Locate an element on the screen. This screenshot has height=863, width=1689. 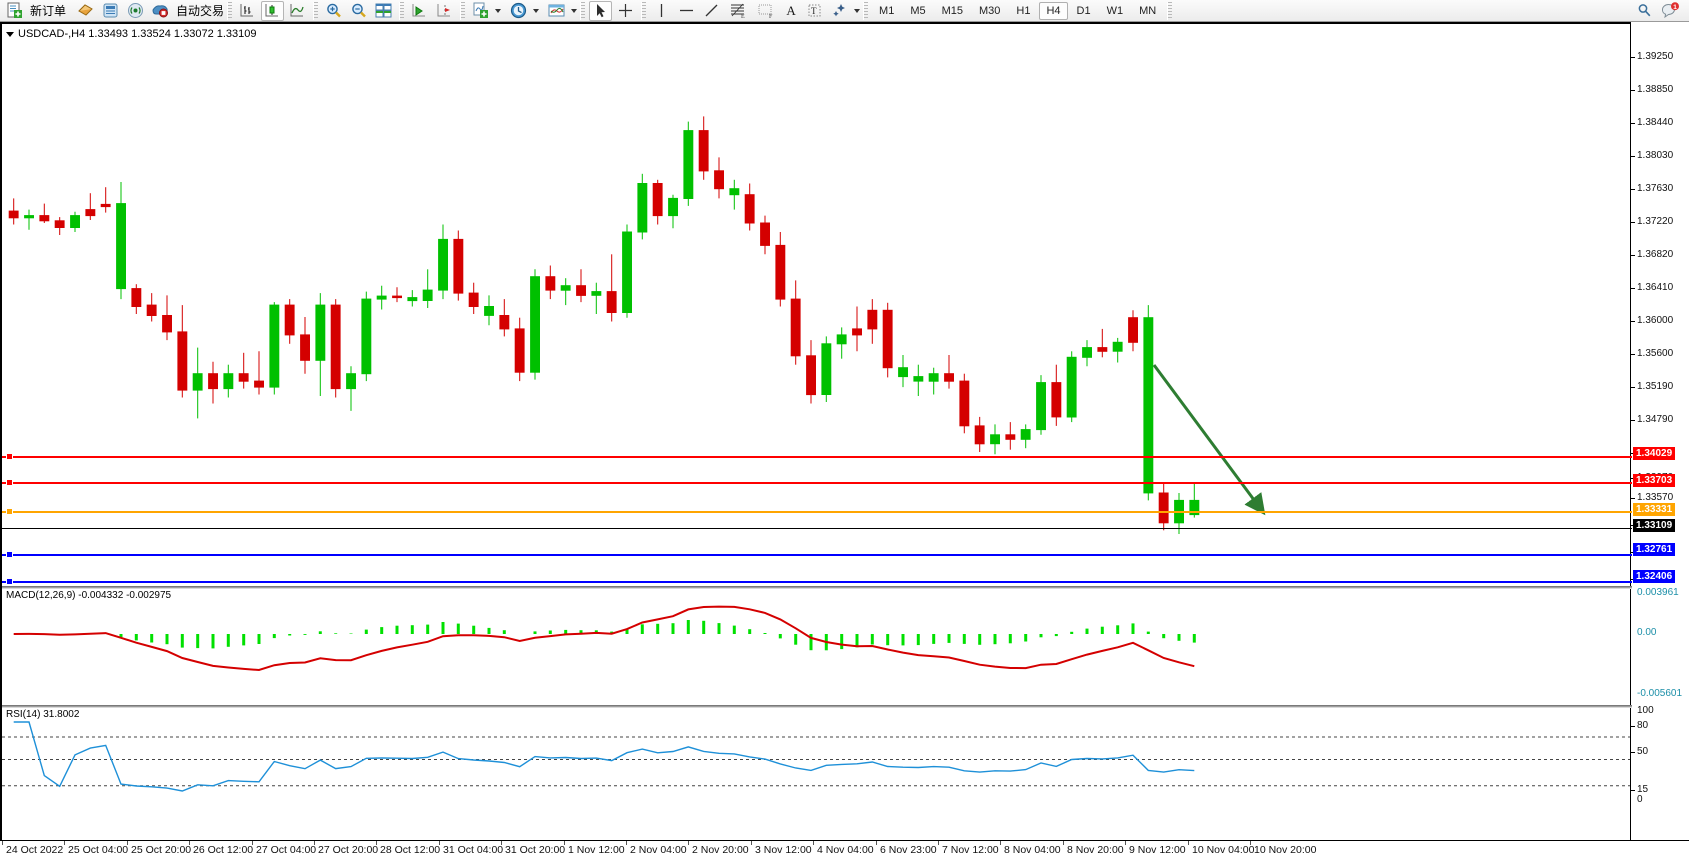
timeframe-m30: M30 is located at coordinates (990, 10).